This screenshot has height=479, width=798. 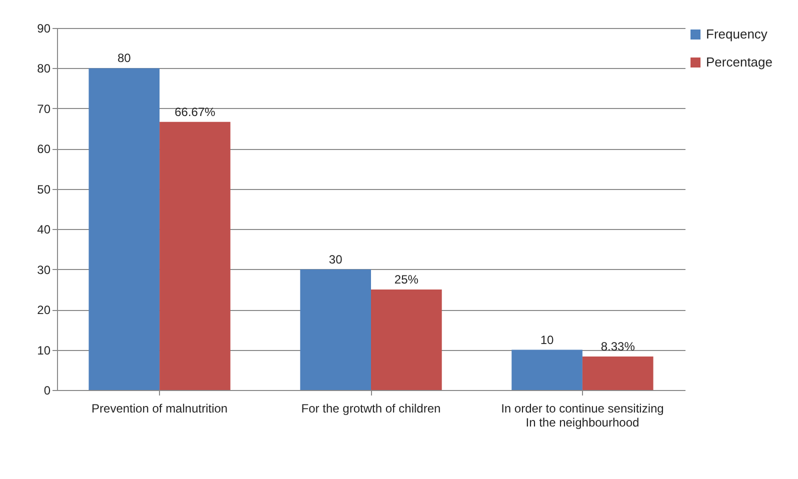 What do you see at coordinates (547, 339) in the screenshot?
I see `data-label: 10` at bounding box center [547, 339].